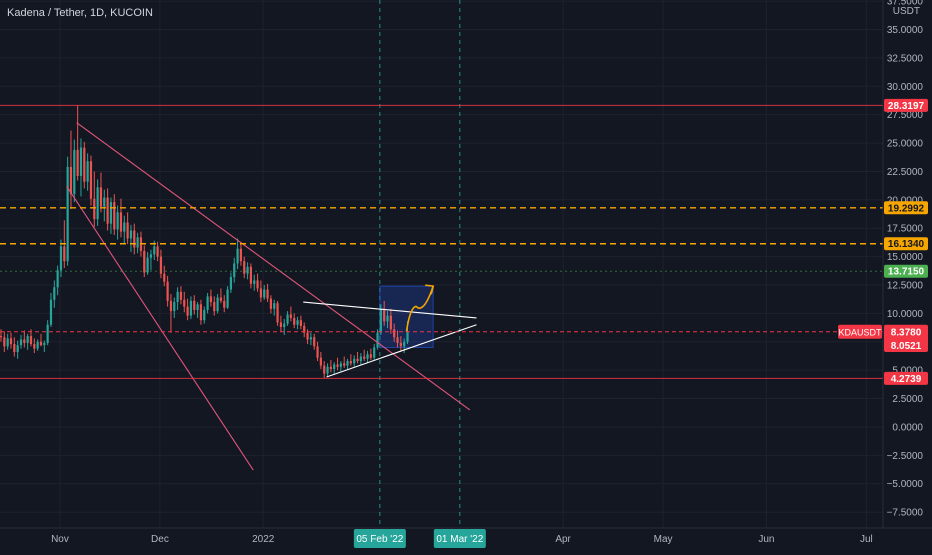 This screenshot has width=932, height=555. I want to click on time-tick-label: Dec, so click(160, 539).